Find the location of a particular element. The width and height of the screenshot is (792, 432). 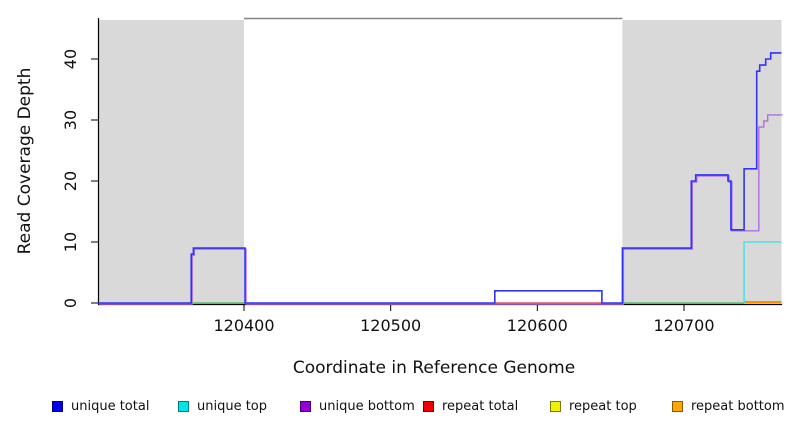

legend-label: unique total is located at coordinates (110, 406).